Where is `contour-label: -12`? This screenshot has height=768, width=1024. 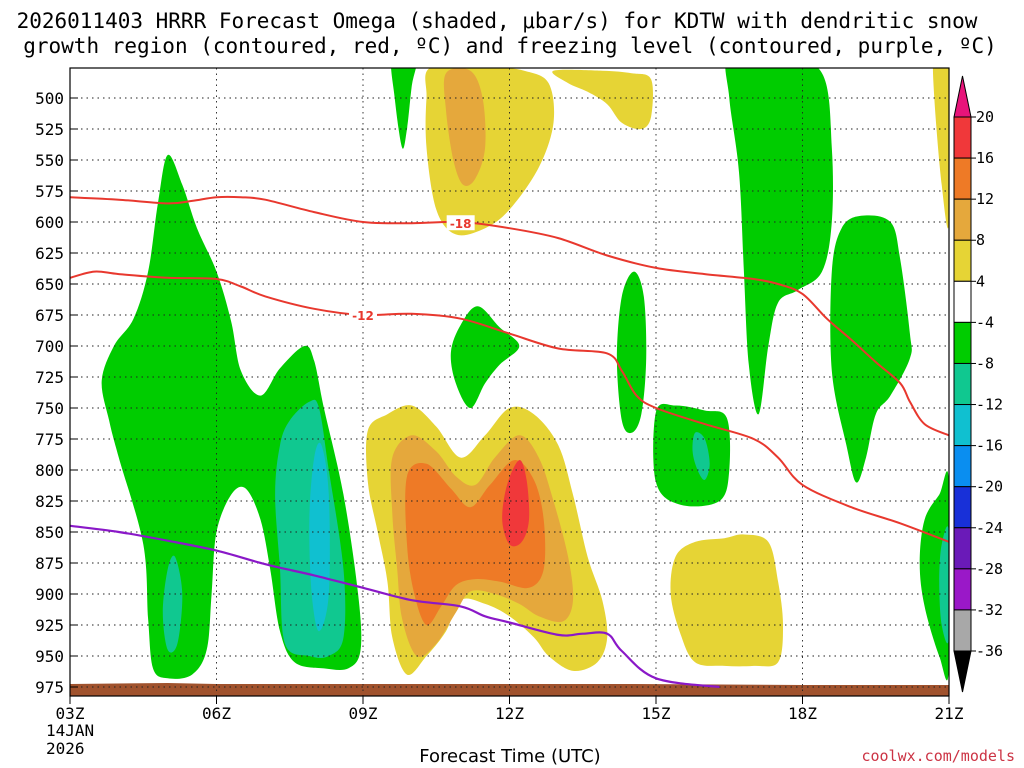 contour-label: -12 is located at coordinates (363, 316).